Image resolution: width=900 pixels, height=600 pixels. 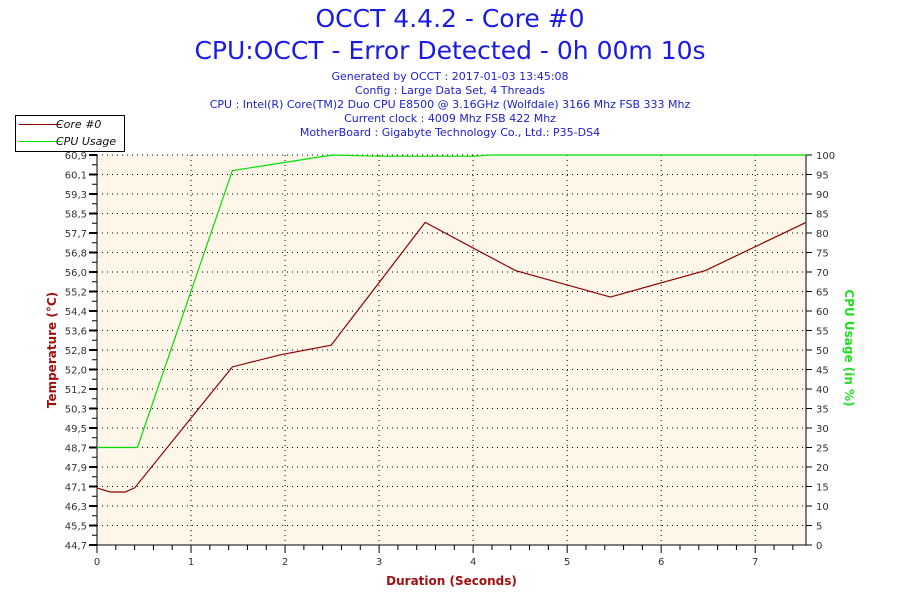 What do you see at coordinates (76, 234) in the screenshot?
I see `y-tick-label: 57,7` at bounding box center [76, 234].